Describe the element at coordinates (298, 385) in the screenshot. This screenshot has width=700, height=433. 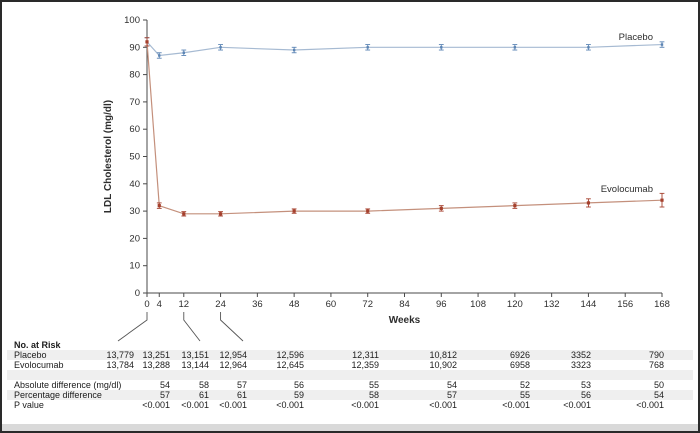
I see `risk-value-week-48: 56` at that location.